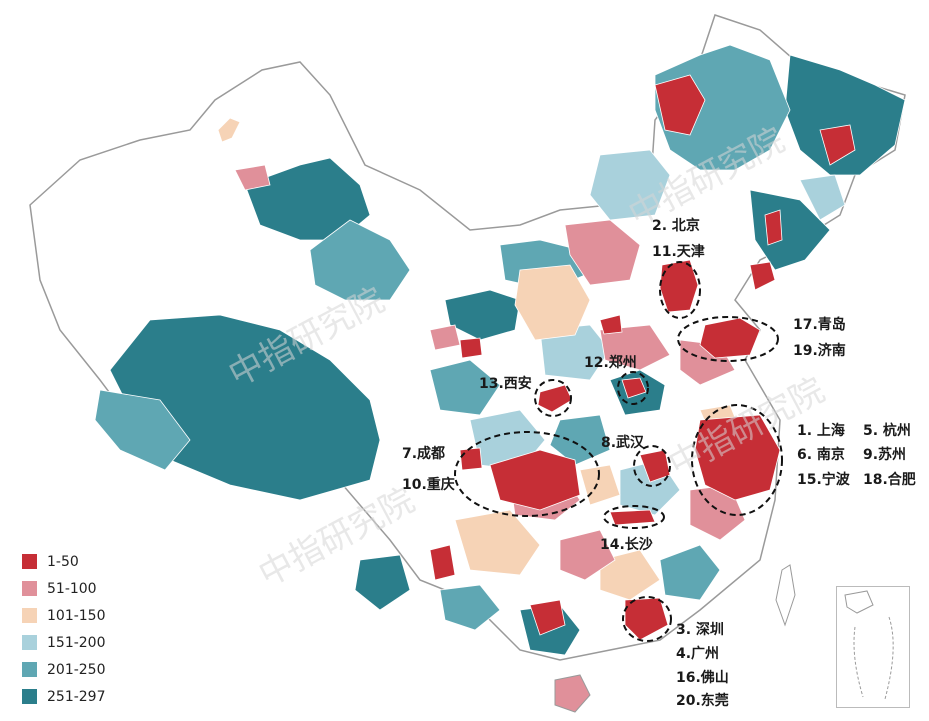  What do you see at coordinates (698, 654) in the screenshot?
I see `label-guangzhou: 4.广州` at bounding box center [698, 654].